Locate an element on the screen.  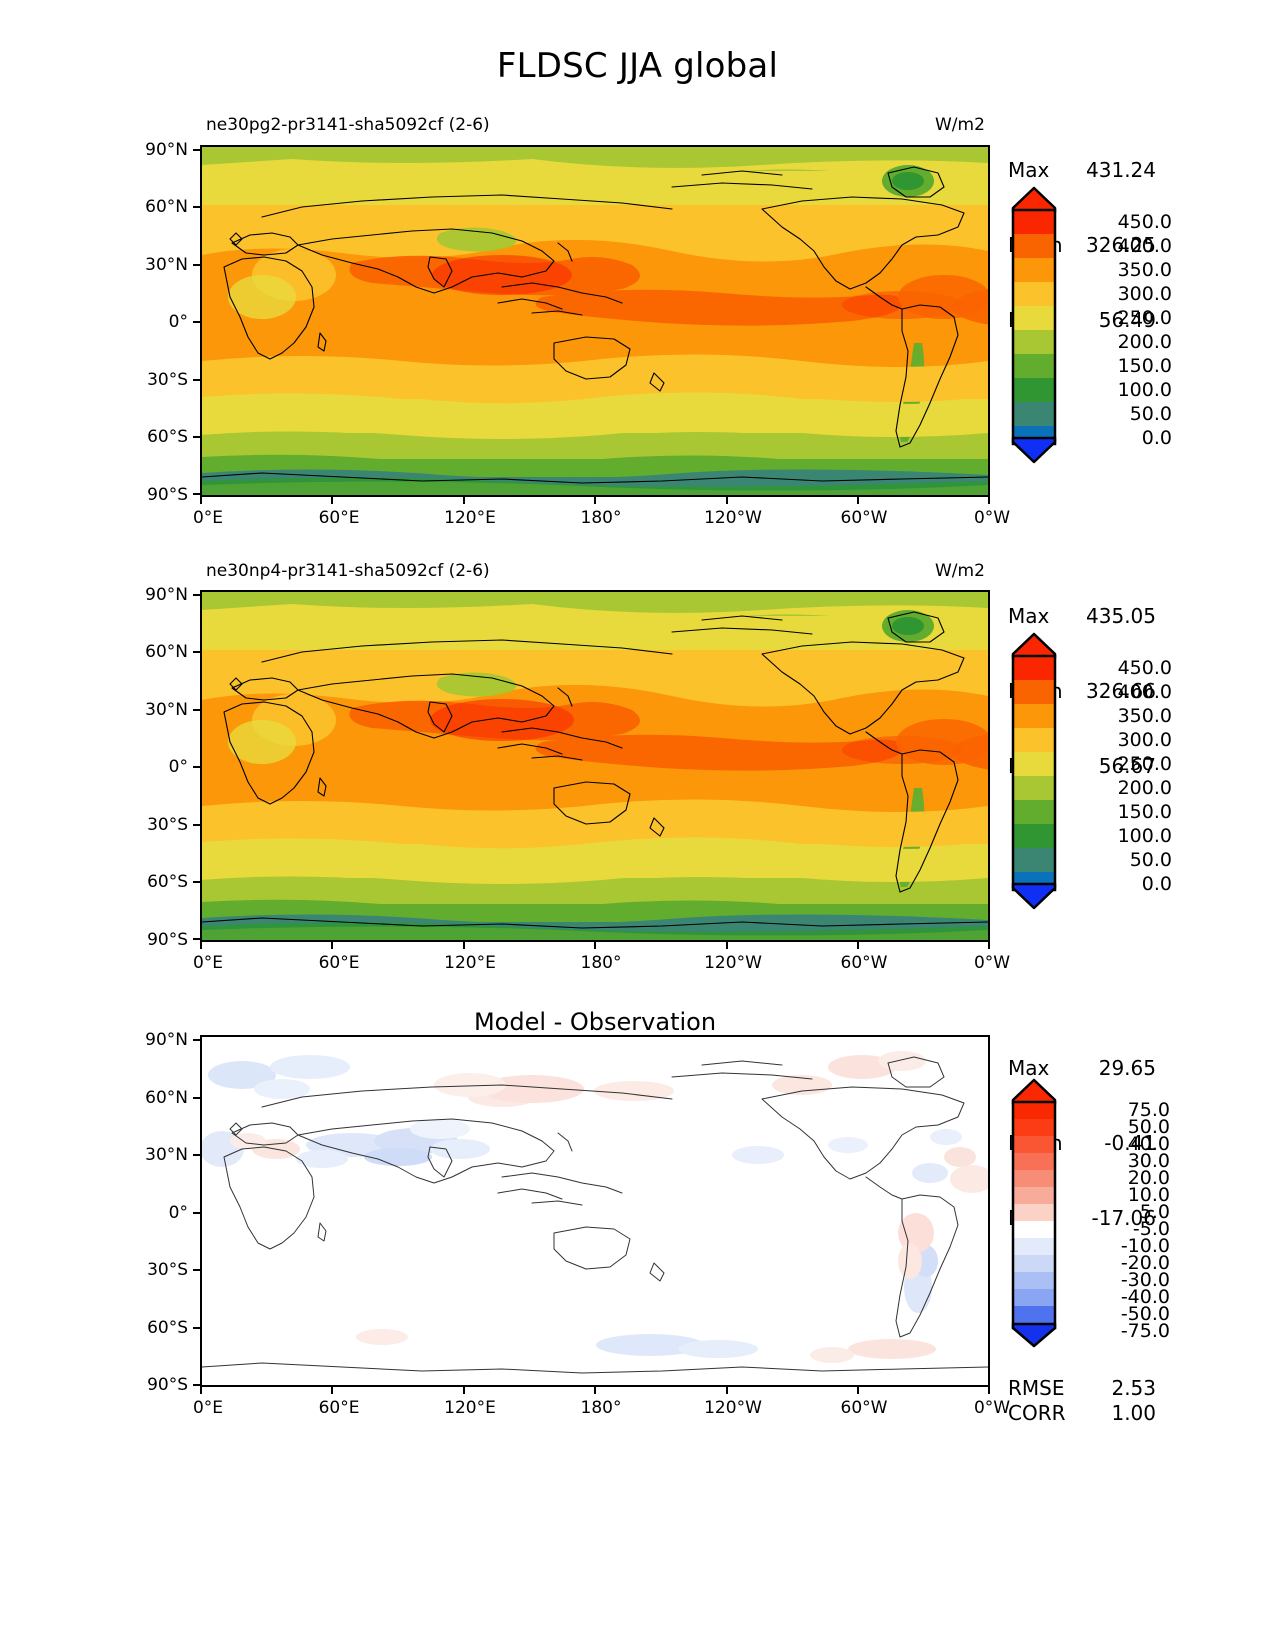
stat-value: 56.67 is located at coordinates (1127, 766).